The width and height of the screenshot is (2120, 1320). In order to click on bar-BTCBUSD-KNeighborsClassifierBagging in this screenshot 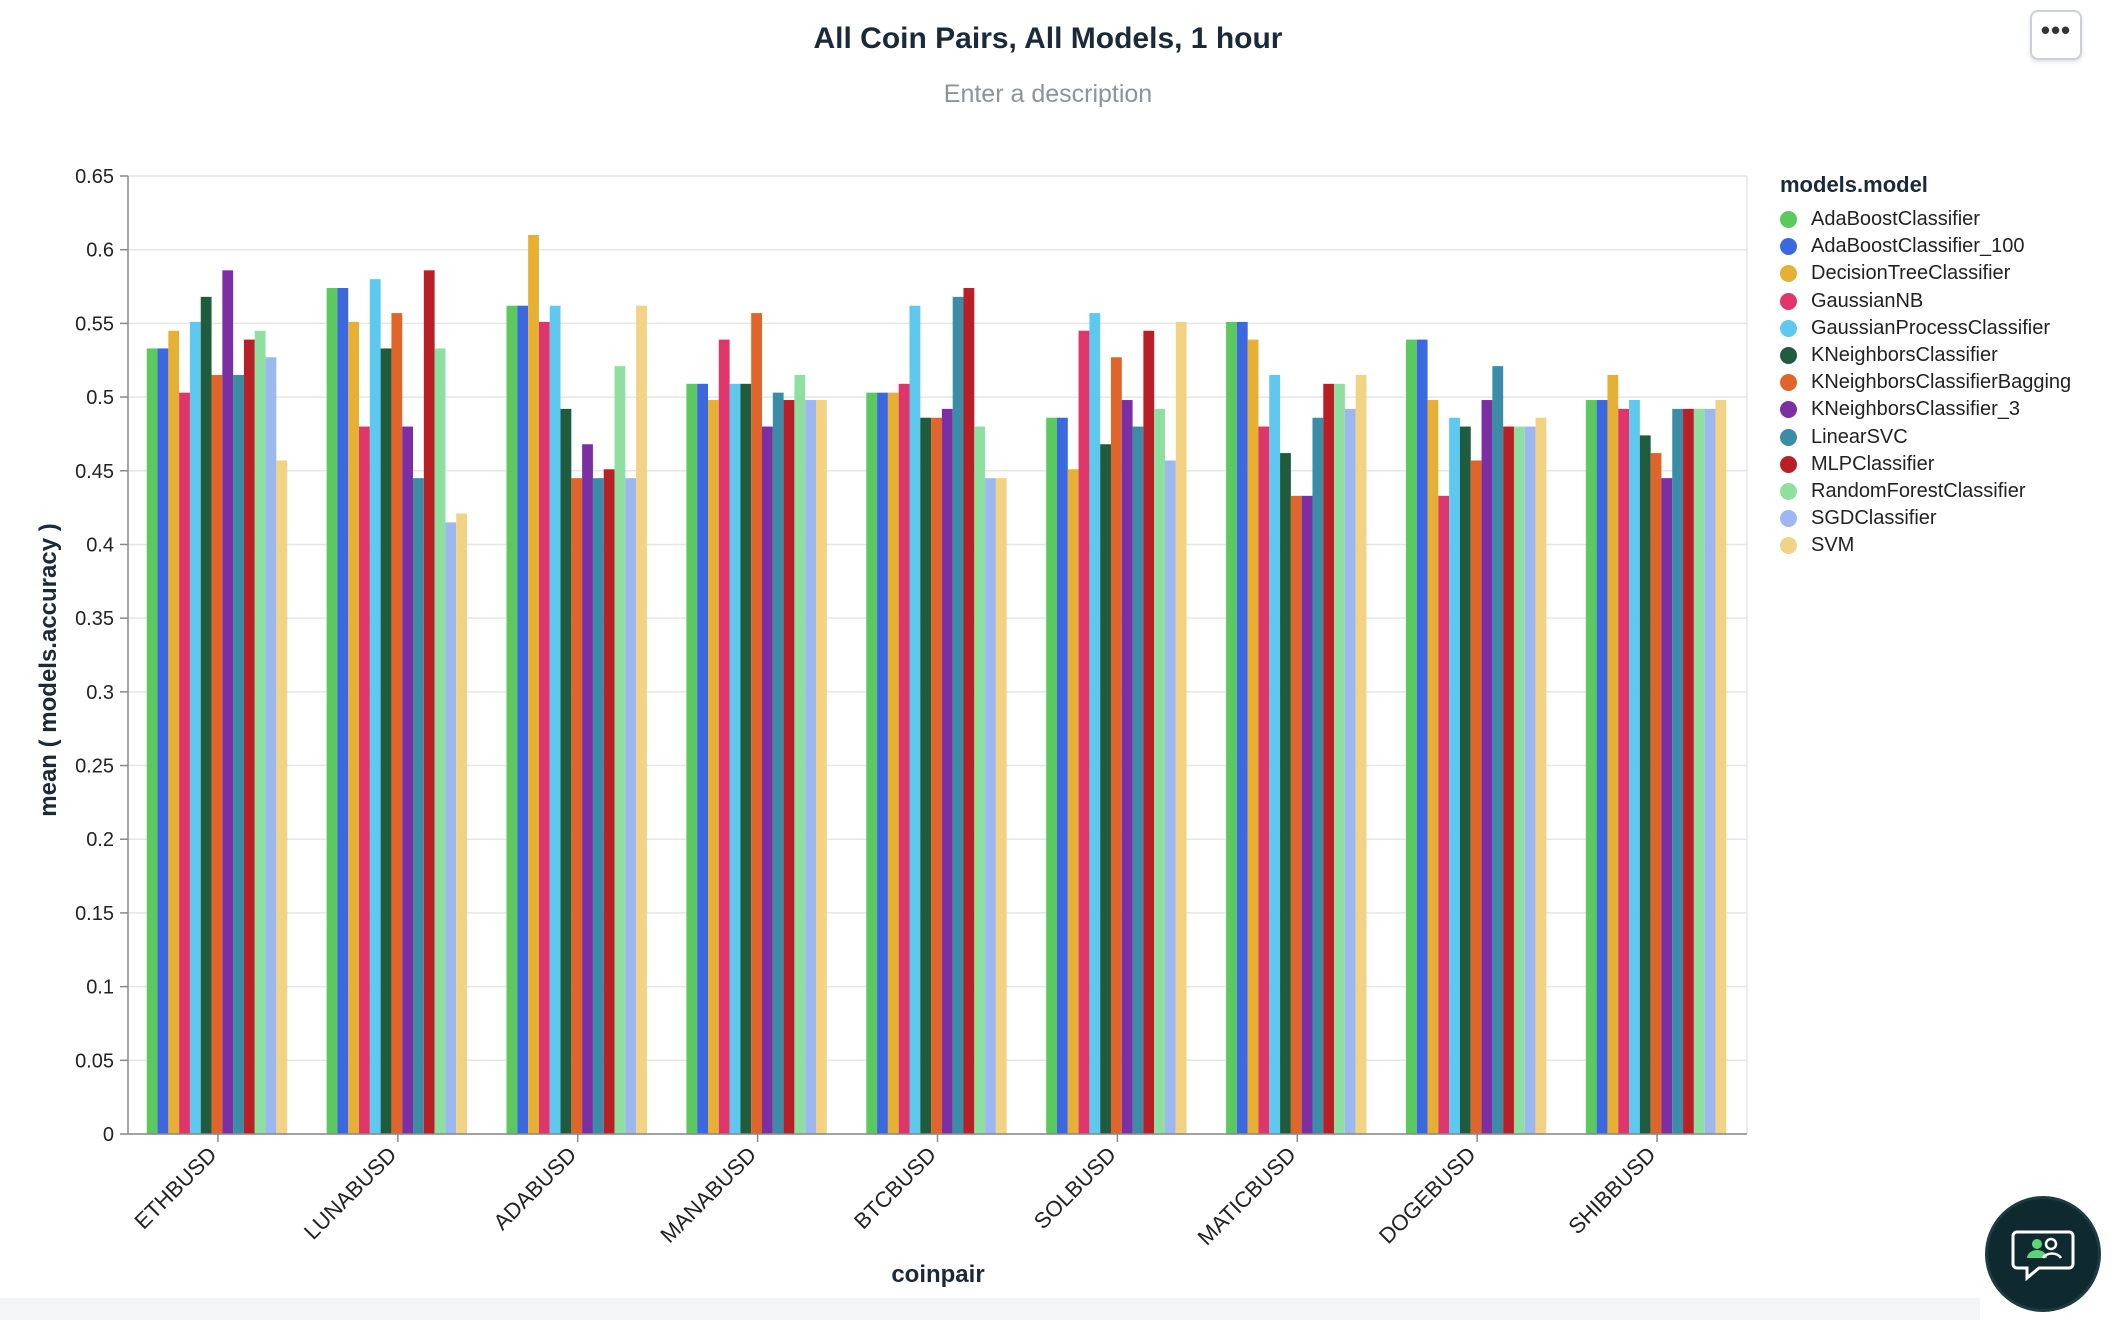, I will do `click(936, 775)`.